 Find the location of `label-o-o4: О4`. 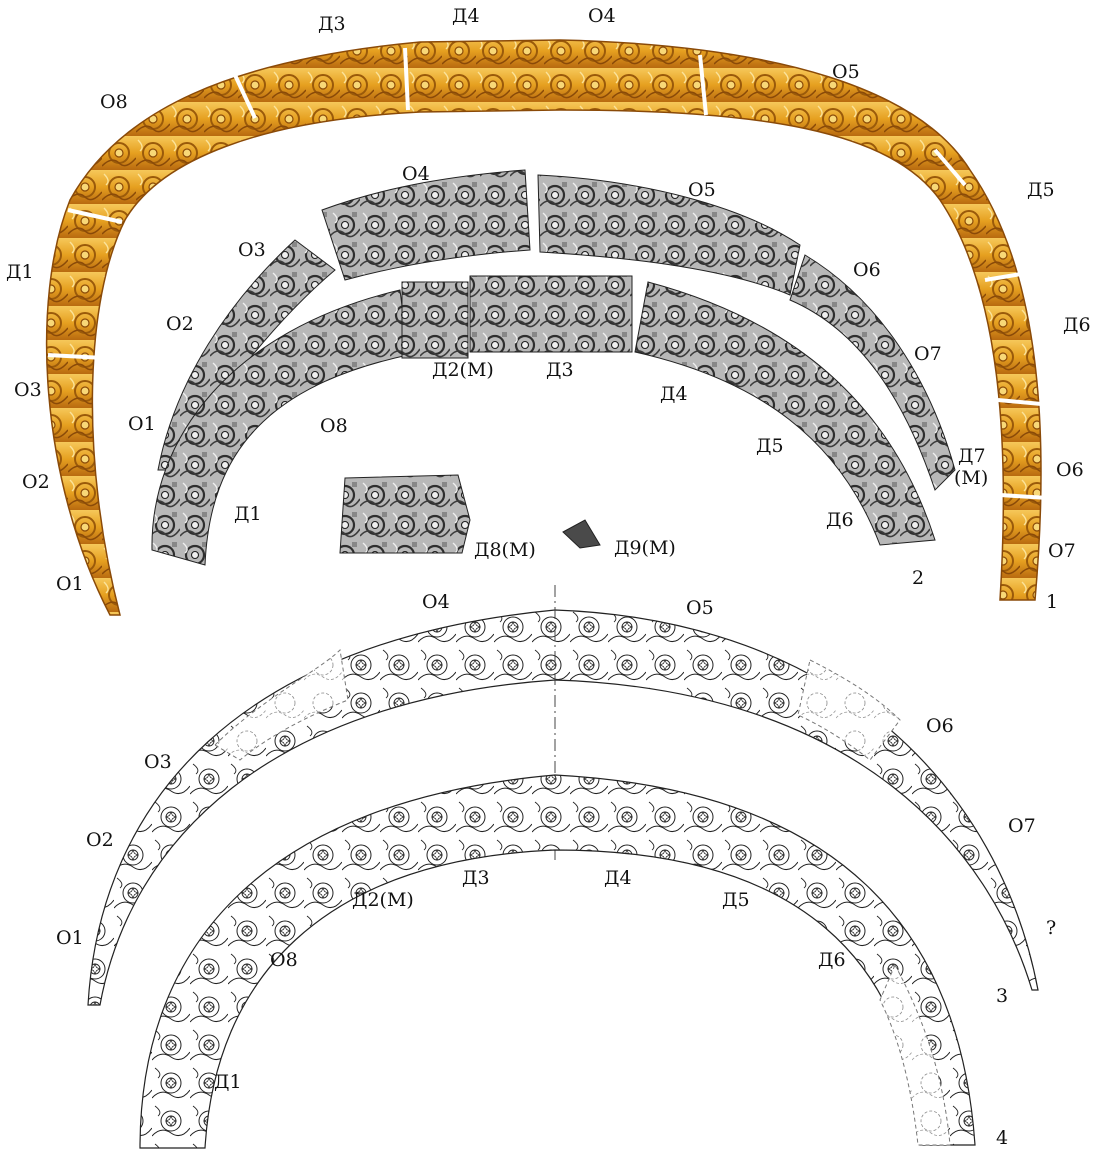

label-o-o4: О4 is located at coordinates (436, 602).